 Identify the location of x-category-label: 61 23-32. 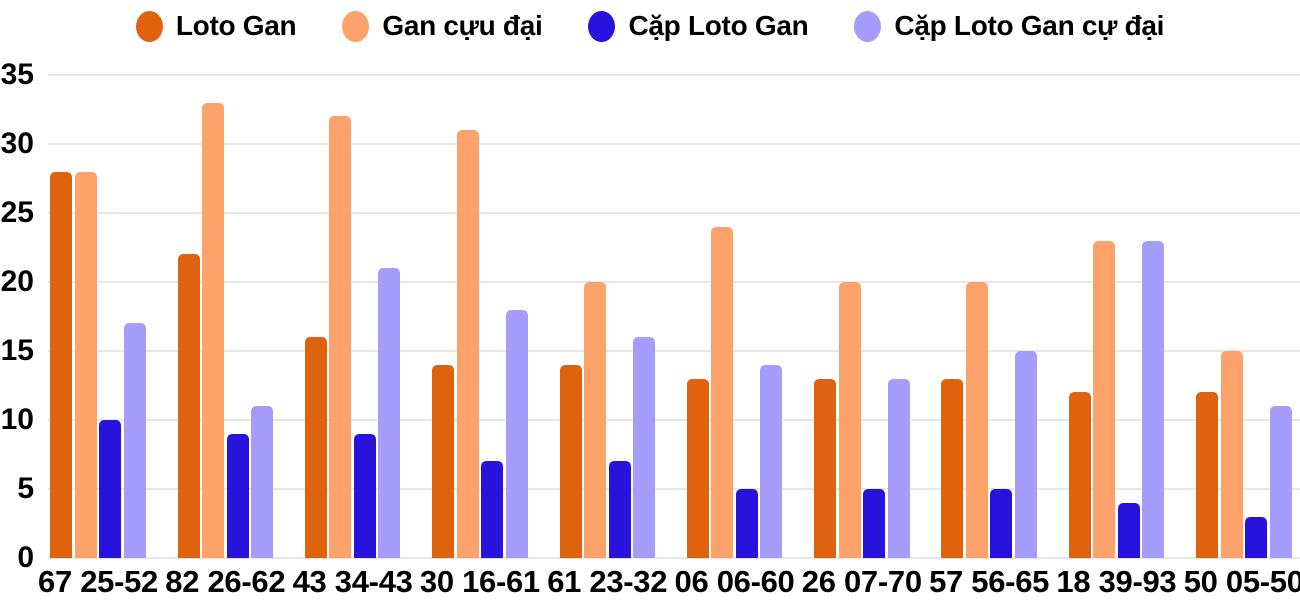
(607, 581).